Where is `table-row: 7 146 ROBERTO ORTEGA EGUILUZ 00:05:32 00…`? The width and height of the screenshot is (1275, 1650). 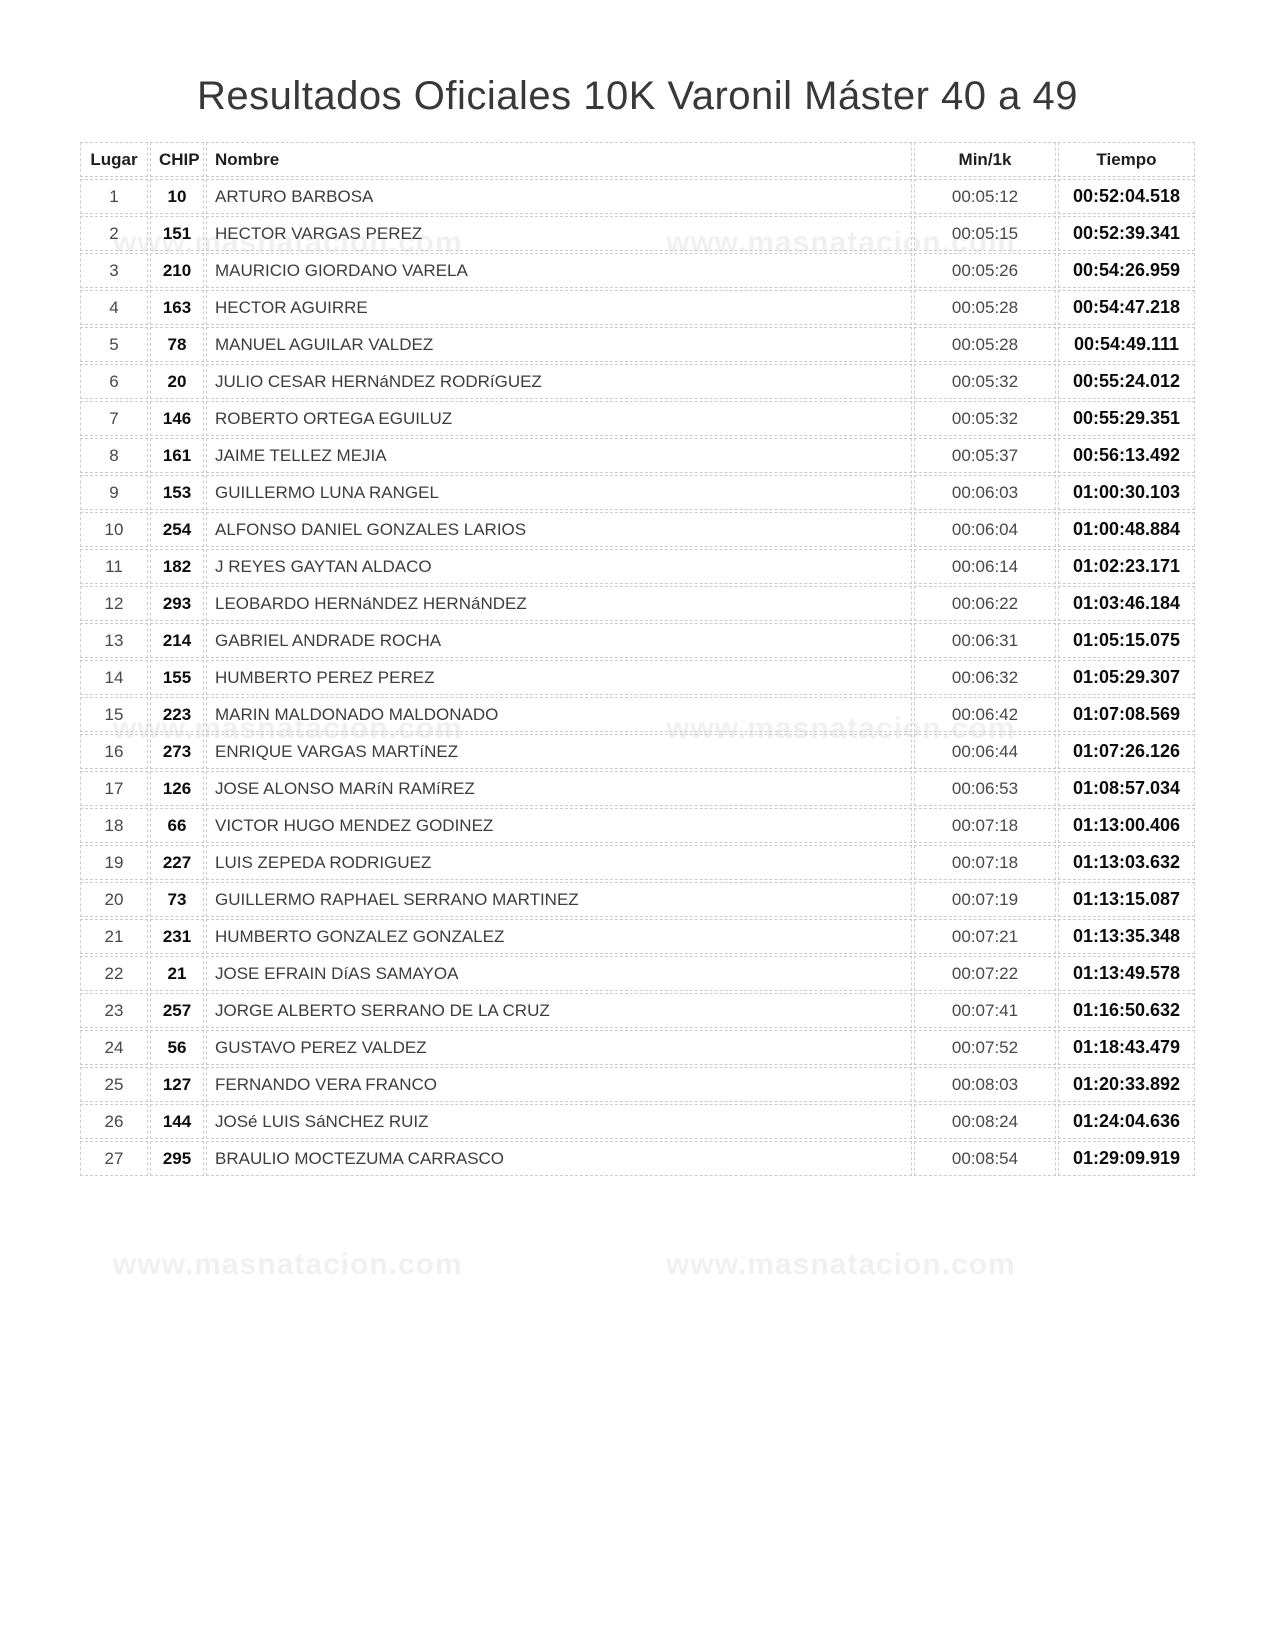
table-row: 7 146 ROBERTO ORTEGA EGUILUZ 00:05:32 00… is located at coordinates (637, 418).